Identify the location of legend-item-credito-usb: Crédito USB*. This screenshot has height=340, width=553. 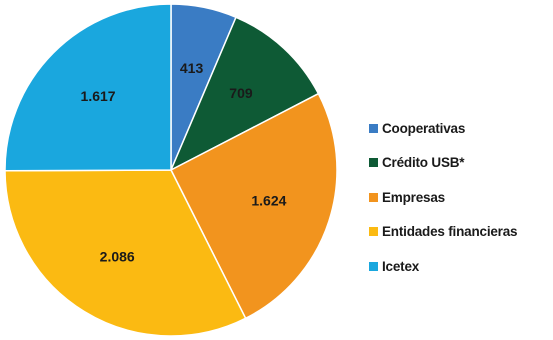
(461, 163).